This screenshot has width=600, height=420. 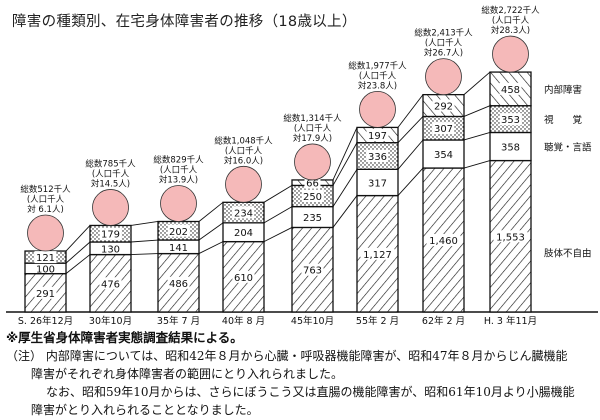 What do you see at coordinates (124, 337) in the screenshot?
I see `source-note: ※厚生省身体障害者実態調査結果による。` at bounding box center [124, 337].